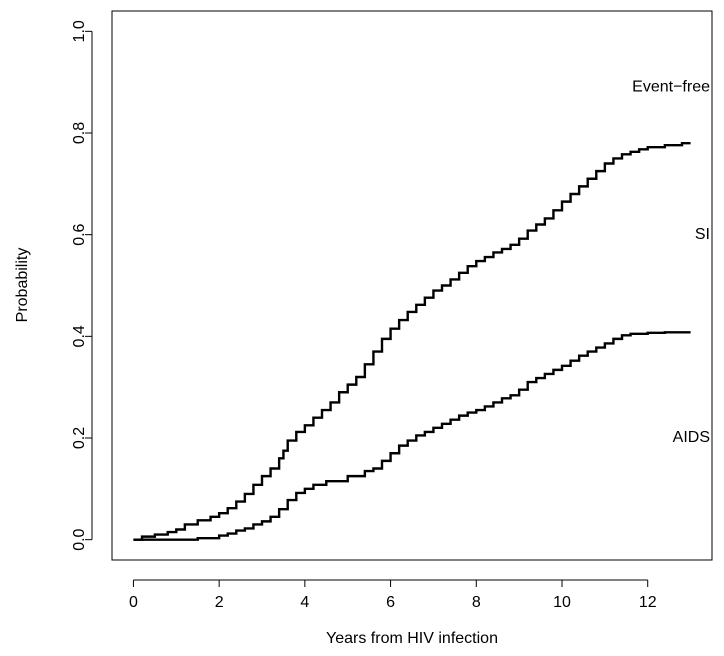 This screenshot has width=724, height=656. What do you see at coordinates (702, 234) in the screenshot?
I see `region-label: SI` at bounding box center [702, 234].